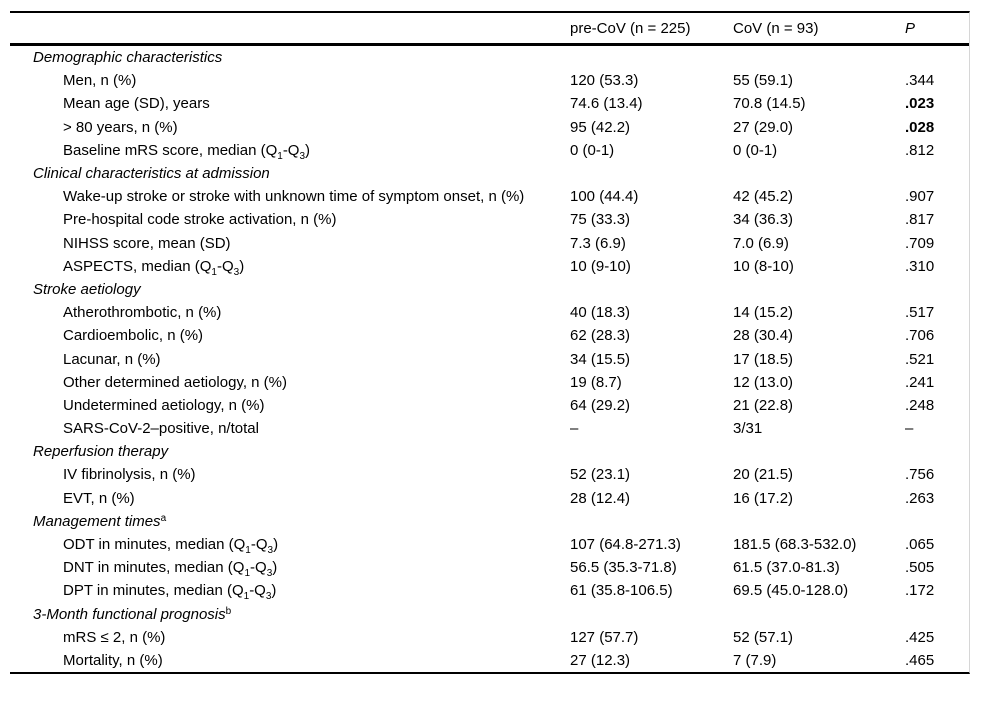 The image size is (981, 704). What do you see at coordinates (600, 336) in the screenshot?
I see `pre-cov-value: 62 (28.3)` at bounding box center [600, 336].